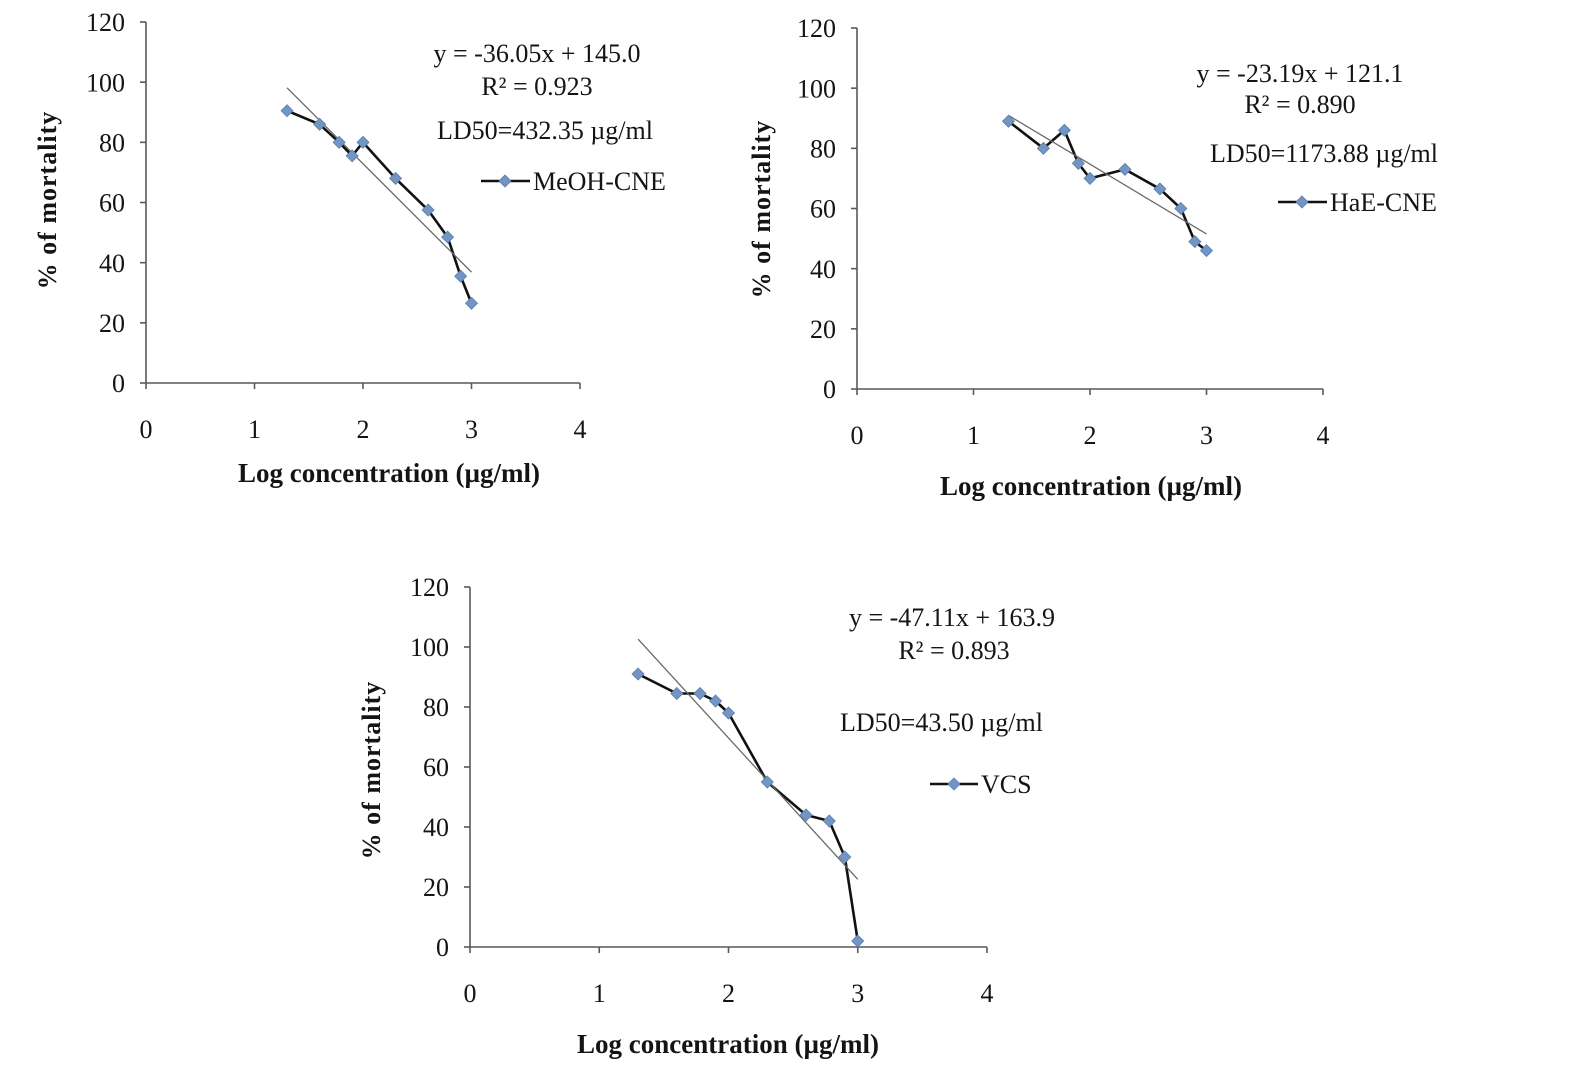 This screenshot has width=1583, height=1077. Describe the element at coordinates (599, 181) in the screenshot. I see `legend-label: MeOH-CNE` at that location.